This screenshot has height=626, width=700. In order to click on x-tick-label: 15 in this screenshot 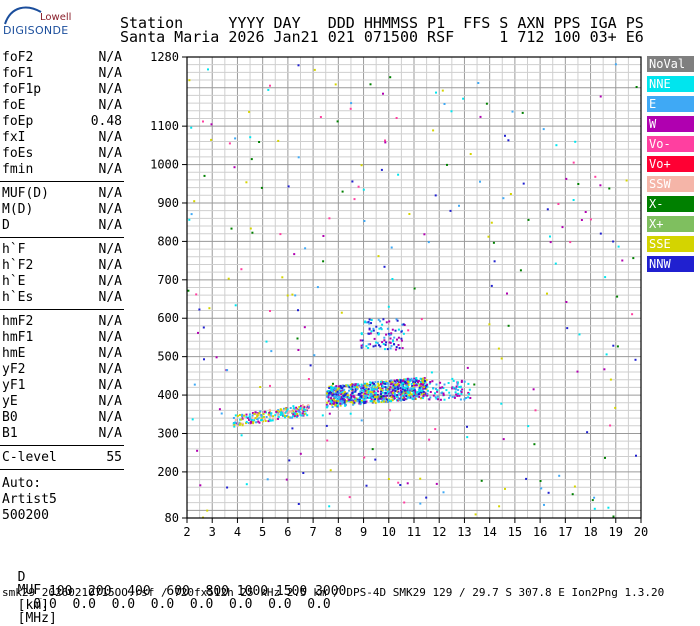, I will do `click(515, 532)`.